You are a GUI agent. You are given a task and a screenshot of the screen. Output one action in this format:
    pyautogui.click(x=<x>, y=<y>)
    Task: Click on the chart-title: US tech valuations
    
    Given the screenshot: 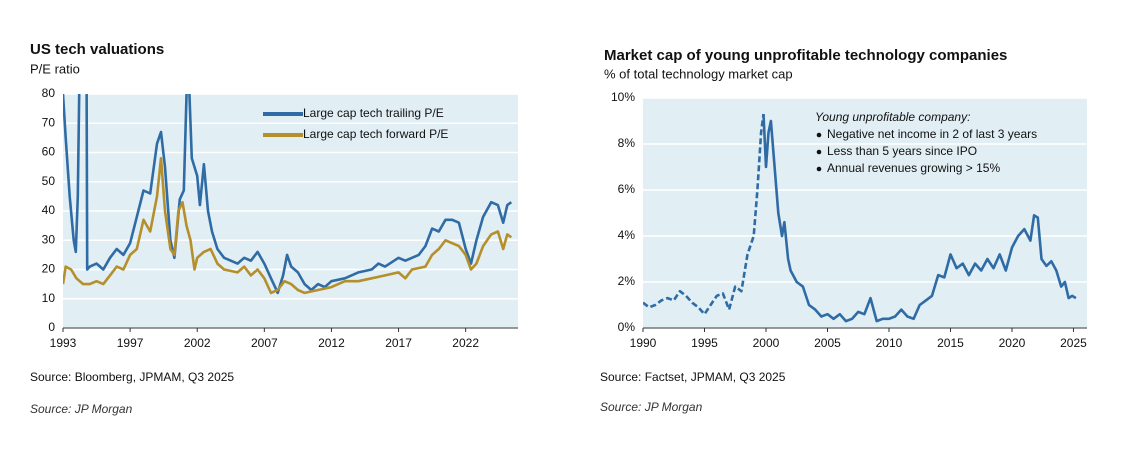 What is the action you would take?
    pyautogui.click(x=97, y=49)
    